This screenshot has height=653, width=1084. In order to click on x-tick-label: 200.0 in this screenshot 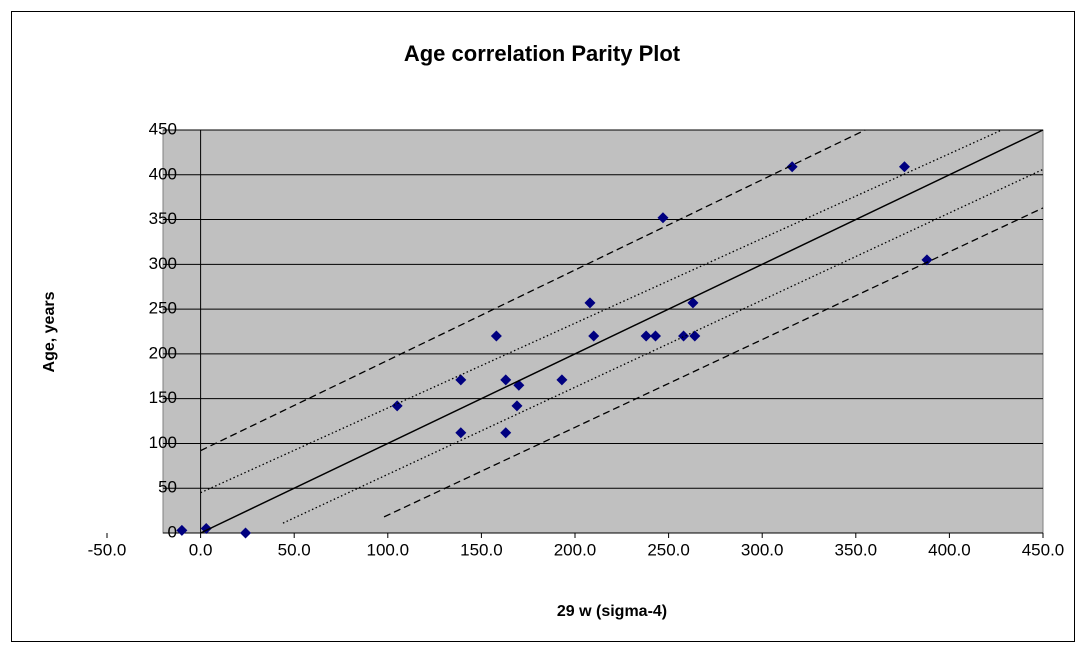, I will do `click(575, 549)`.